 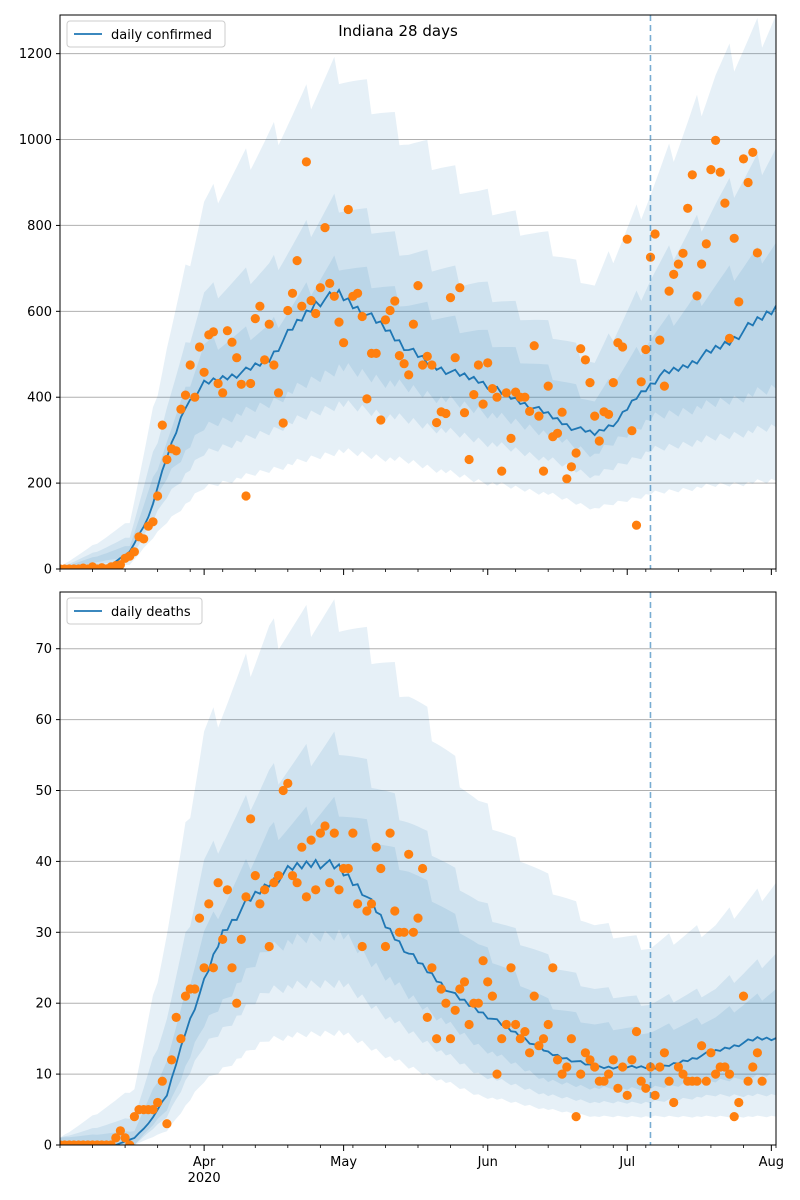 I want to click on x-tick-label: 2020, so click(x=204, y=1178).